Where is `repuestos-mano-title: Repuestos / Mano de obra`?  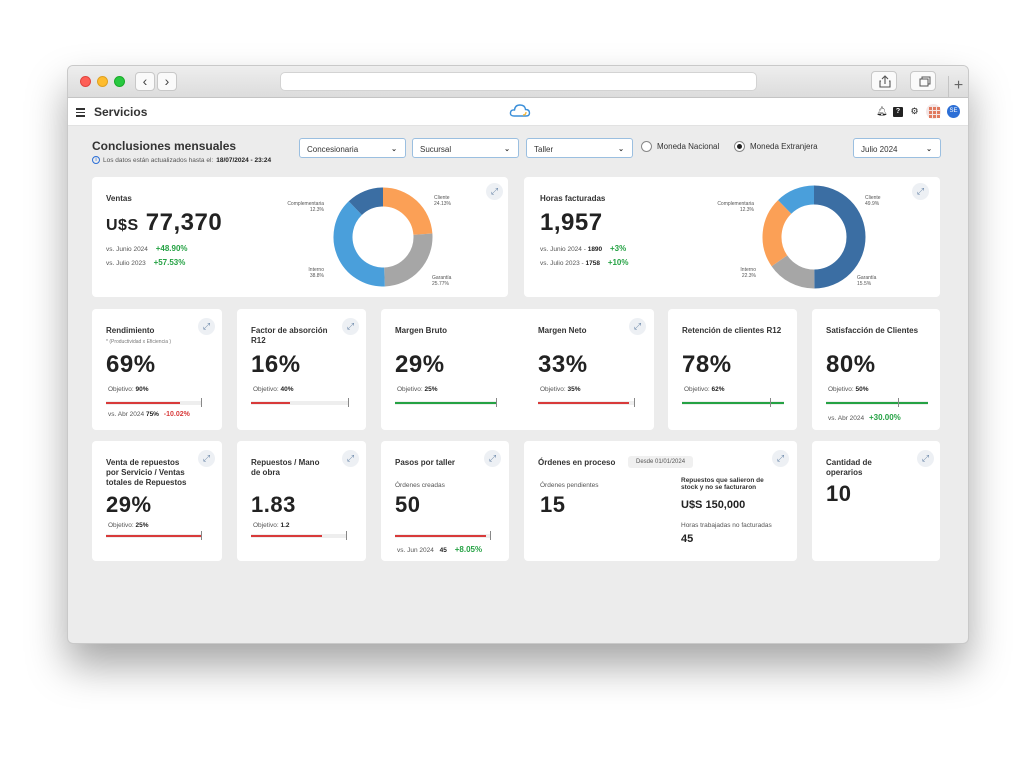 repuestos-mano-title: Repuestos / Mano de obra is located at coordinates (285, 468).